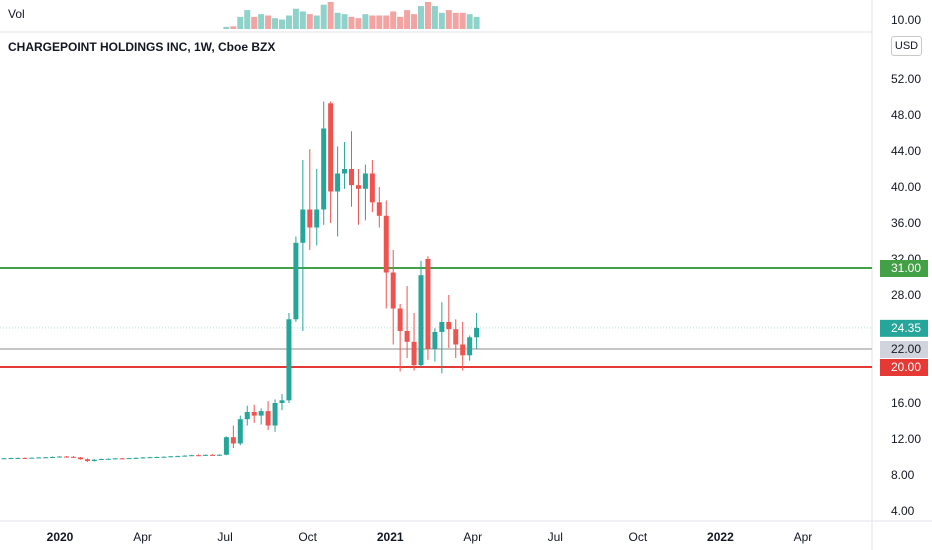 This screenshot has height=550, width=932. I want to click on support-price-label: 20.00, so click(906, 367).